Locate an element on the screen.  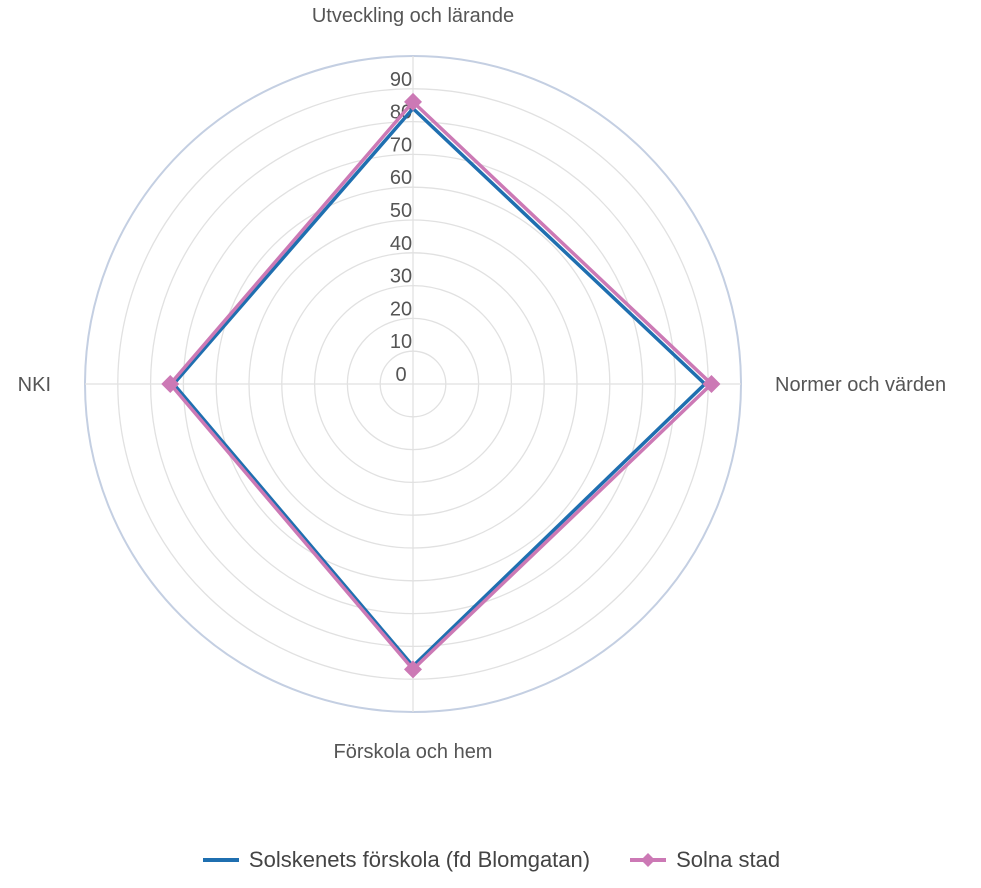
axis-label: Utveckling och lärande is located at coordinates (413, 16).